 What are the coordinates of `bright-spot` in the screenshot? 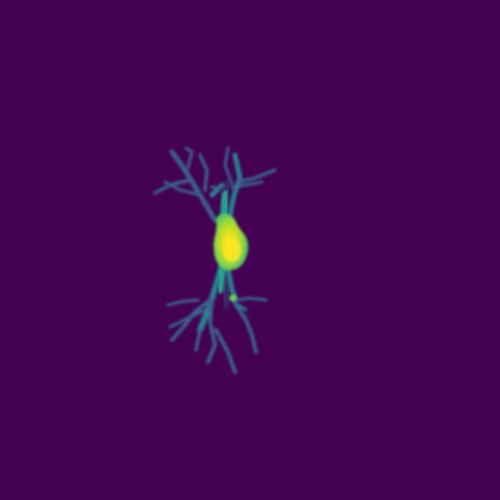 It's located at (233, 298).